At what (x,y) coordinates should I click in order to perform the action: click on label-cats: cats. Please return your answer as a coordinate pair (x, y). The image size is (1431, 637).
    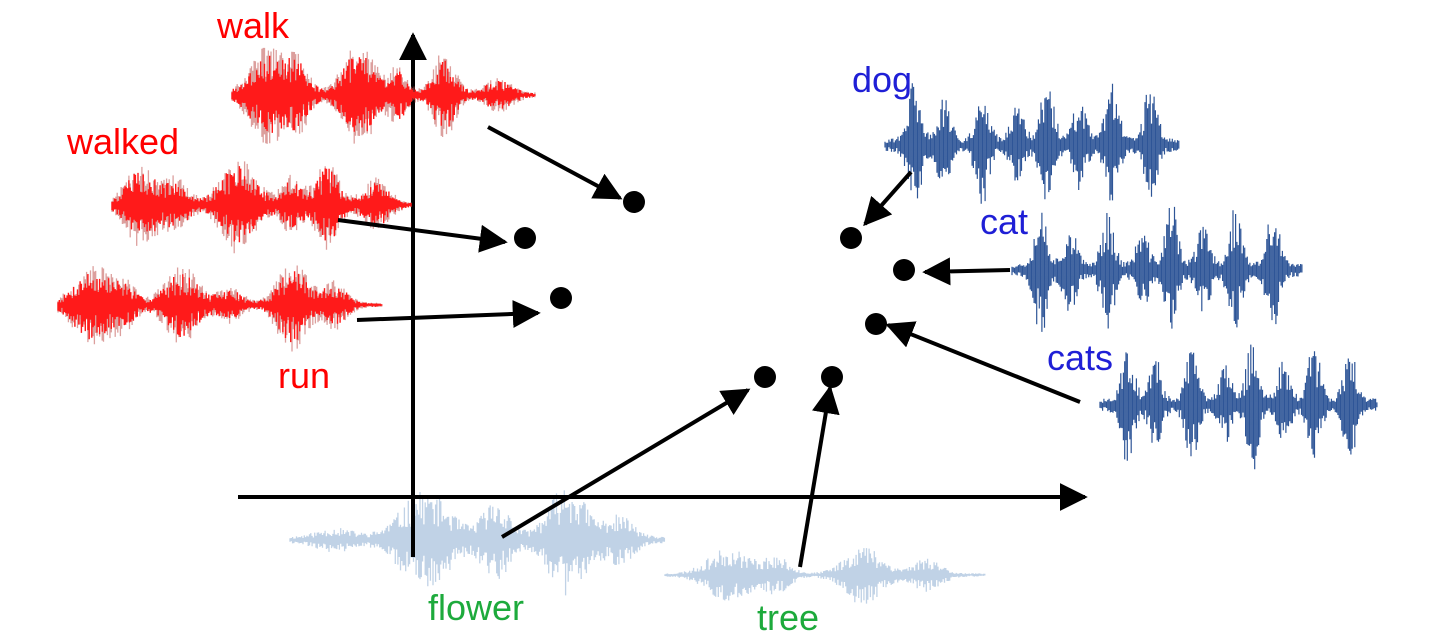
    Looking at the image, I should click on (1080, 357).